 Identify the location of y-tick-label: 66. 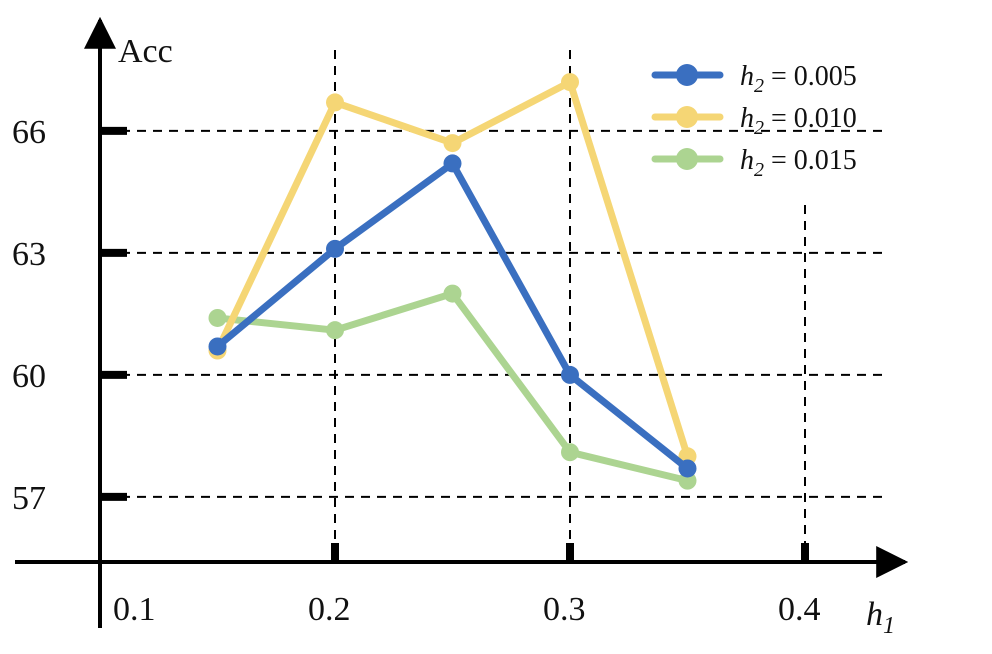
(29, 132).